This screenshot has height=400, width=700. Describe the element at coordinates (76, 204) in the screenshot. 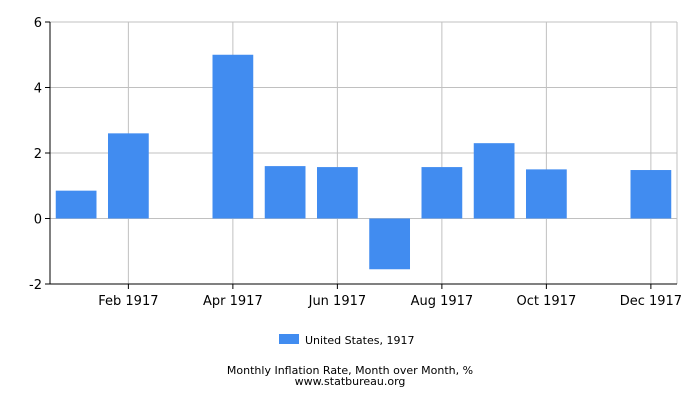

I see `bar-jan-1917` at that location.